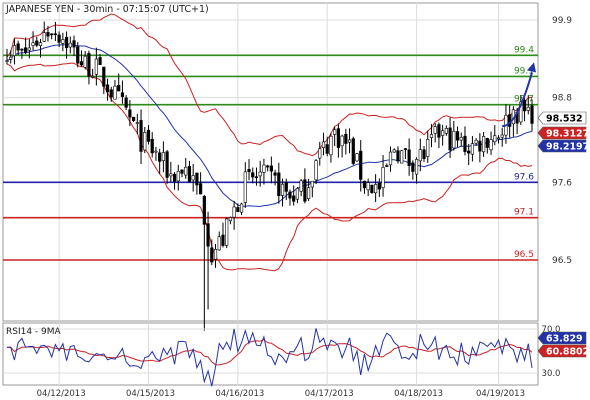  Describe the element at coordinates (562, 21) in the screenshot. I see `y-tick-label: 99.9` at that location.